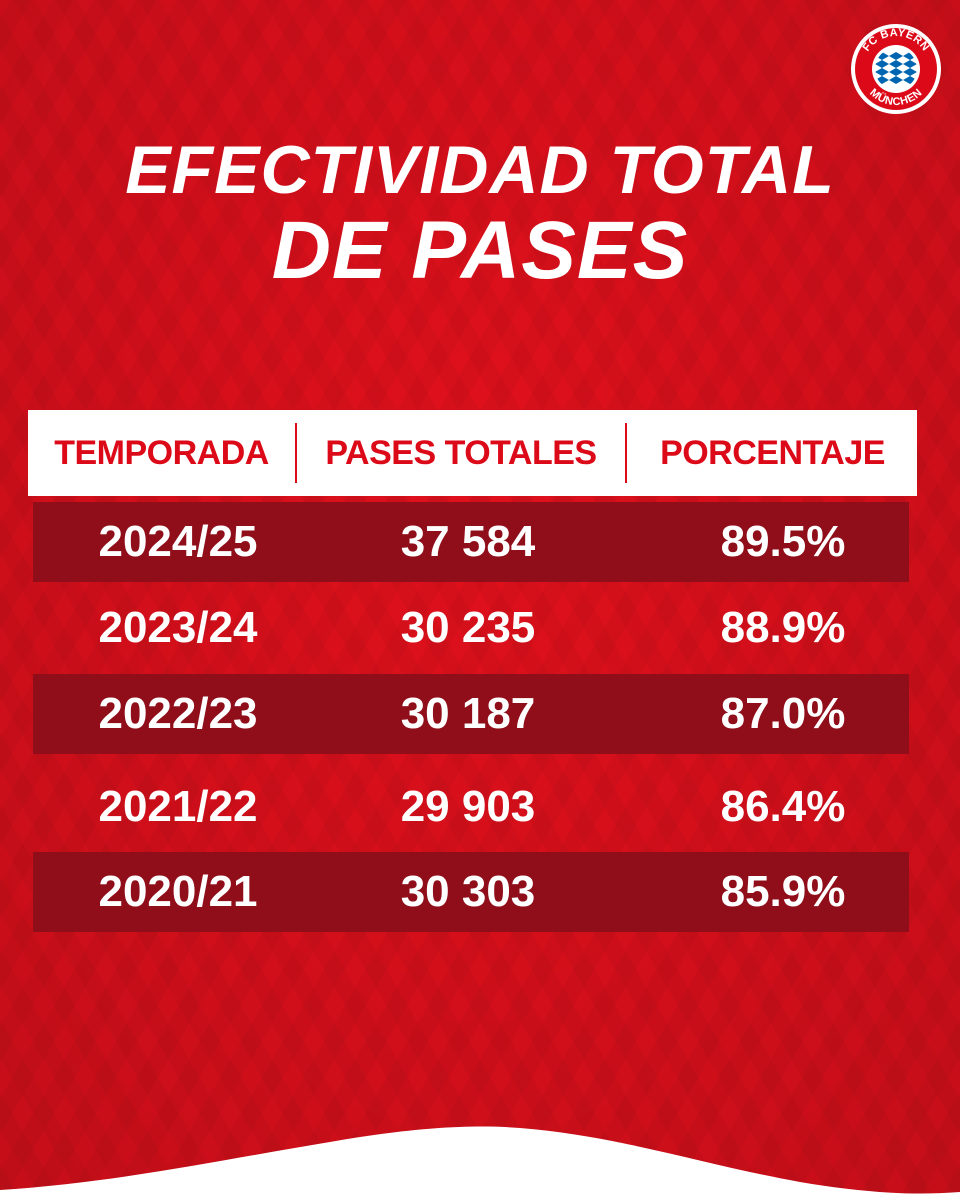 This screenshot has width=960, height=1200. Describe the element at coordinates (783, 891) in the screenshot. I see `percent-cell: 85.9%` at that location.